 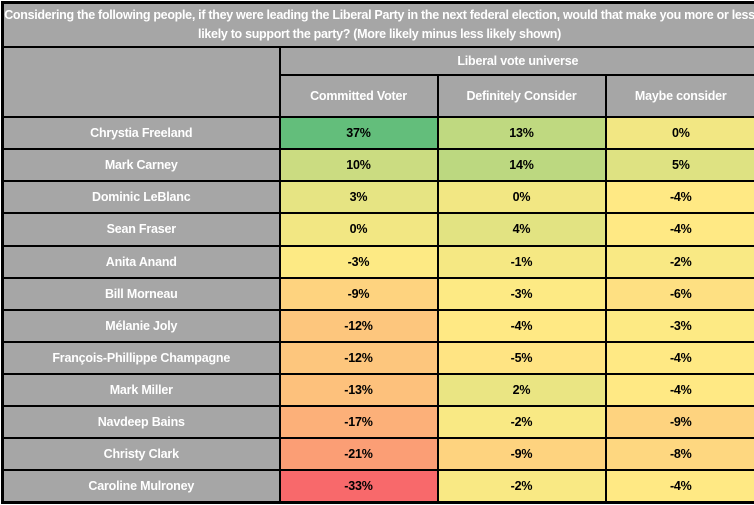 What do you see at coordinates (358, 390) in the screenshot?
I see `value-cell: -13%` at bounding box center [358, 390].